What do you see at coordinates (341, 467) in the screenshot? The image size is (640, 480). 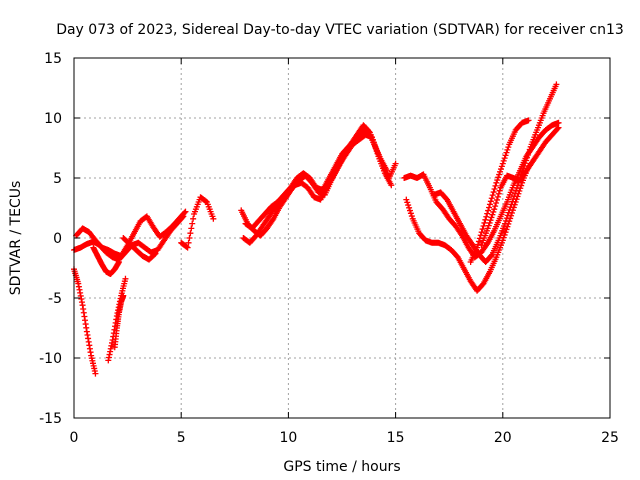 I see `x-axis-title: GPS time / hours` at bounding box center [341, 467].